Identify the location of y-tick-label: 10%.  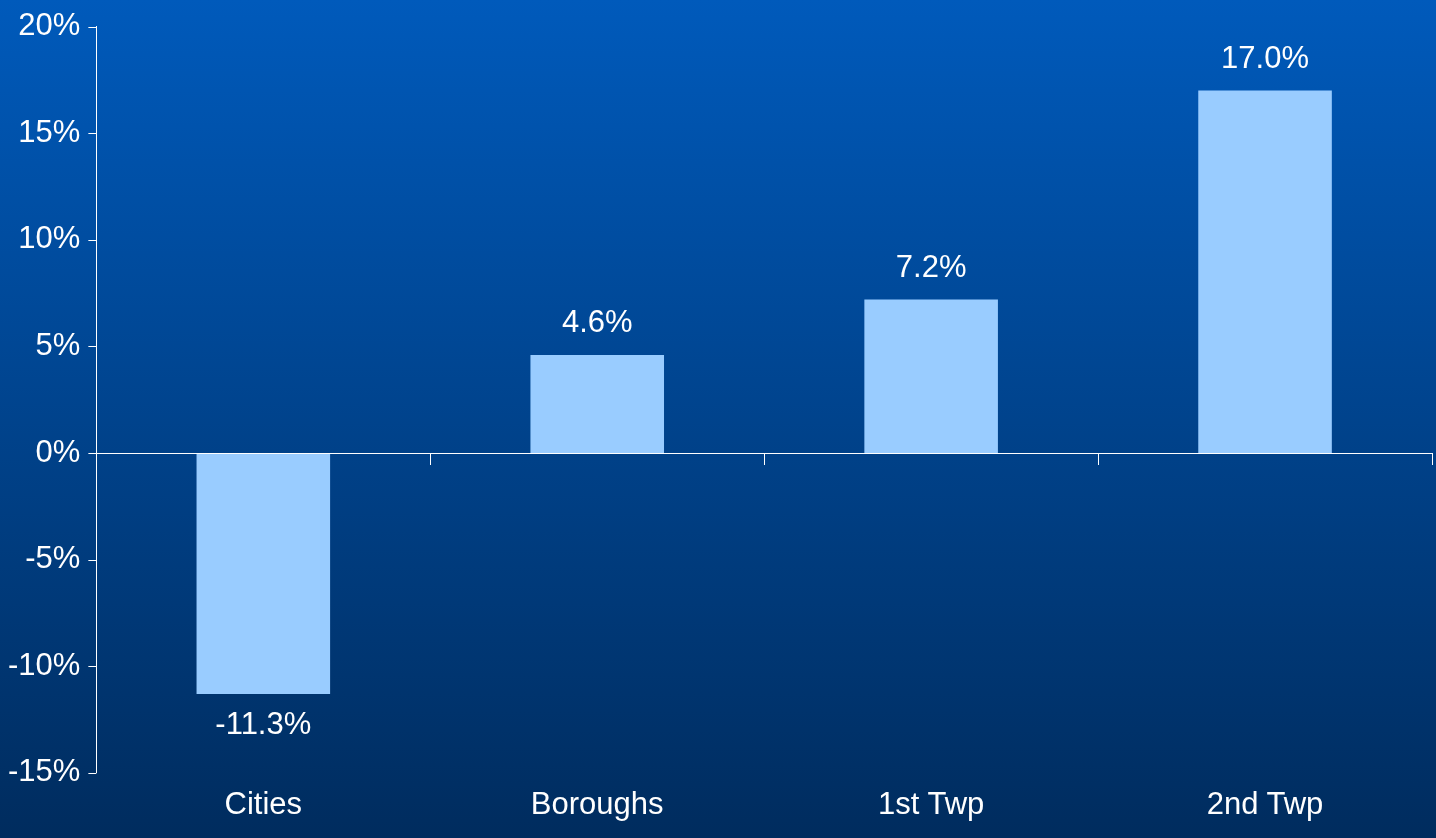
(49, 238).